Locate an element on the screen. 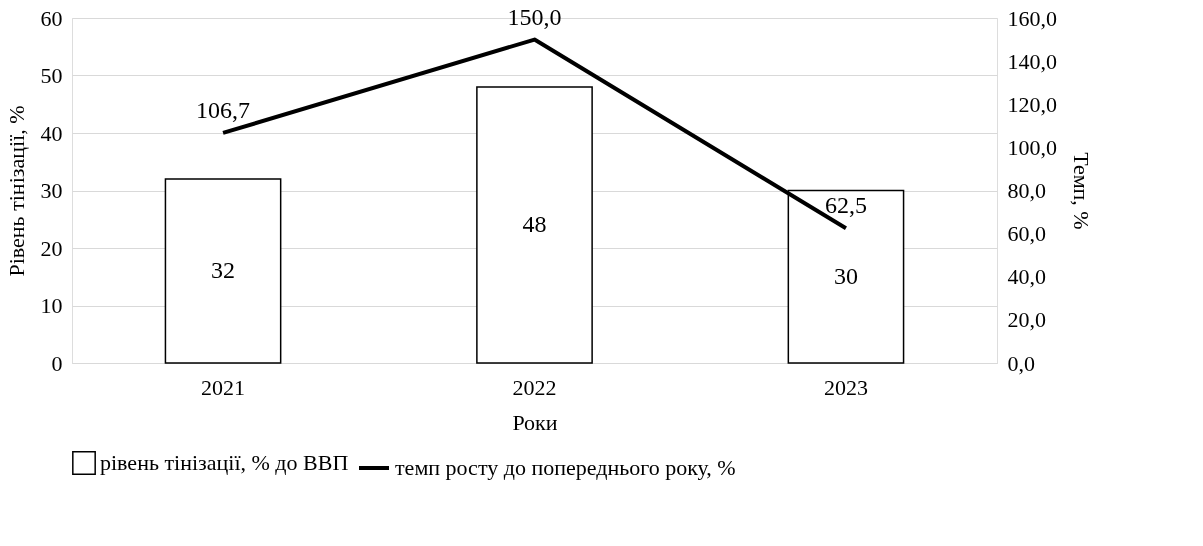 The width and height of the screenshot is (1203, 546). y2-tick-label: 80,0 is located at coordinates (1026, 190).